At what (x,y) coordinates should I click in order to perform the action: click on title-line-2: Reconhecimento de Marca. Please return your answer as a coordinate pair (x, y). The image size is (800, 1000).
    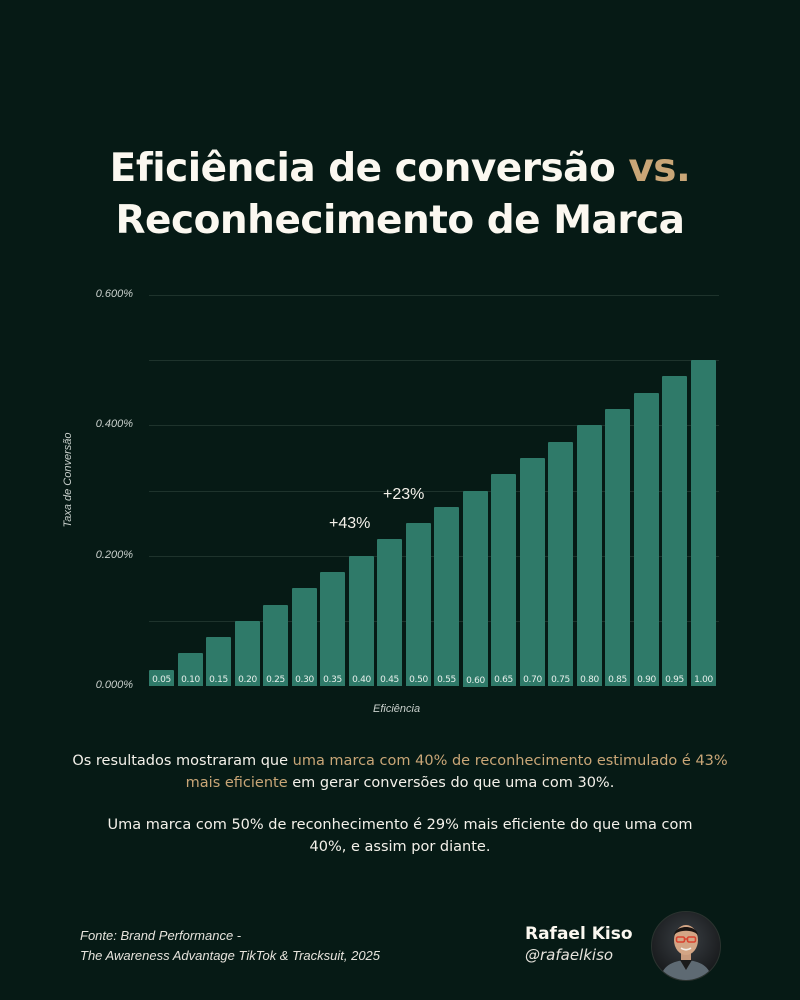
    Looking at the image, I should click on (400, 220).